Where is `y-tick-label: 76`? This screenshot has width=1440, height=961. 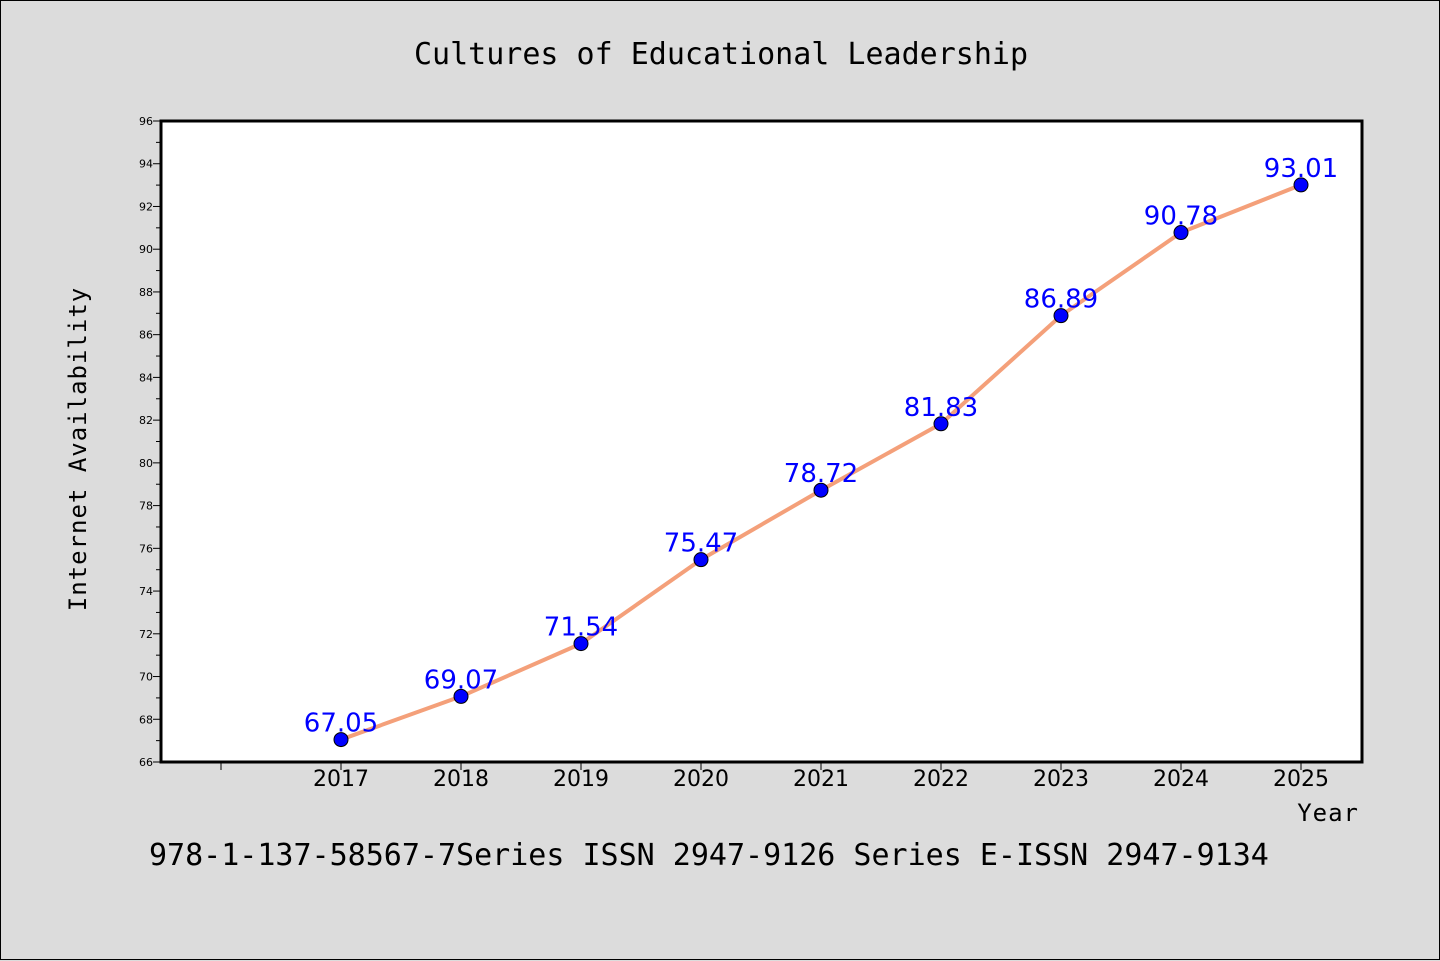
y-tick-label: 76 is located at coordinates (146, 548).